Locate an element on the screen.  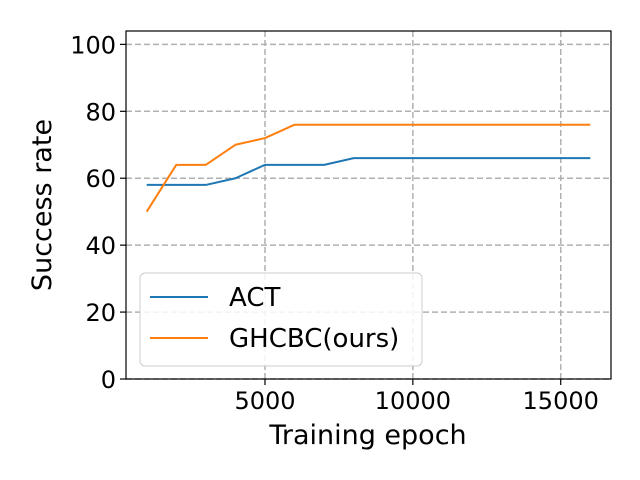
legend-label-1: ACT is located at coordinates (254, 298).